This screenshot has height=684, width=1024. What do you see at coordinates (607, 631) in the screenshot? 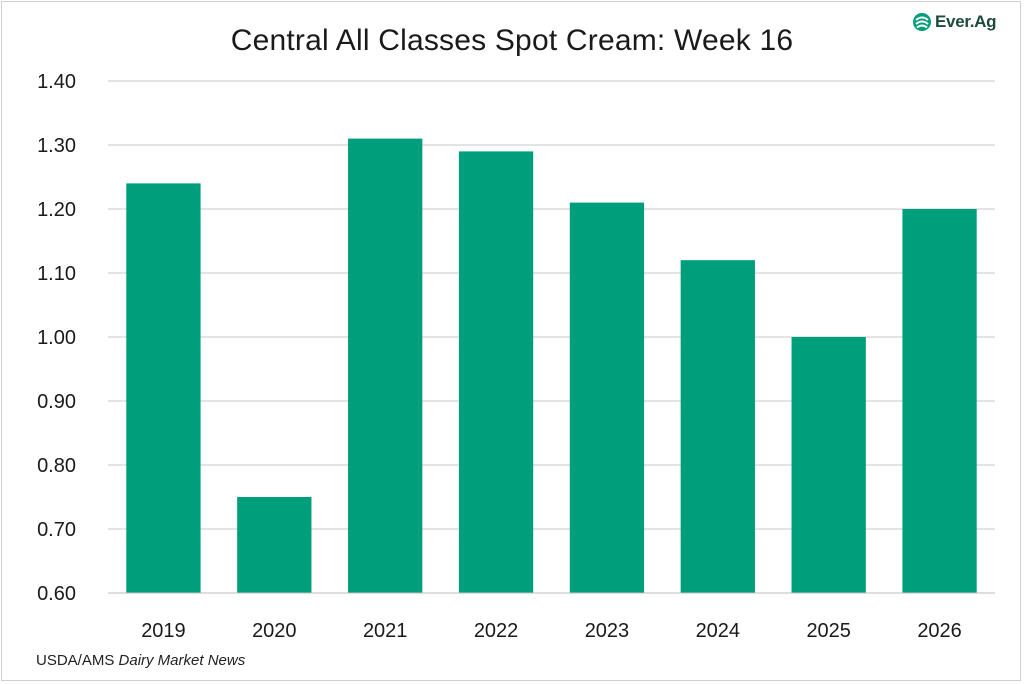
I see `x-tick-label: 2023` at bounding box center [607, 631].